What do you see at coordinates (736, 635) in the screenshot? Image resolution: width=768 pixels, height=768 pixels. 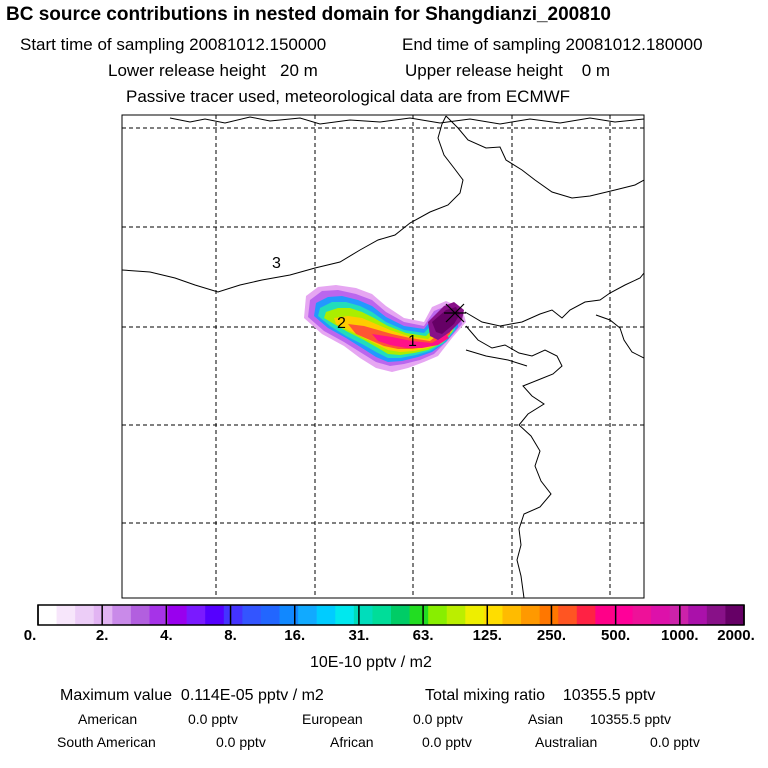 I see `colorbar-tick-label: 2000.` at bounding box center [736, 635].